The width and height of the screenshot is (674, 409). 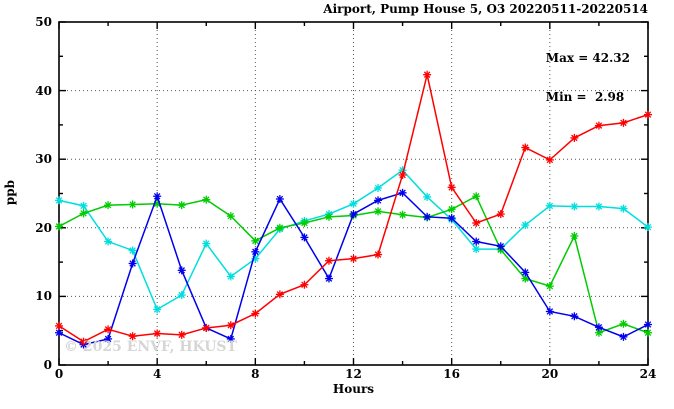 I want to click on min-value-label: Min = 2.98, so click(x=585, y=97).